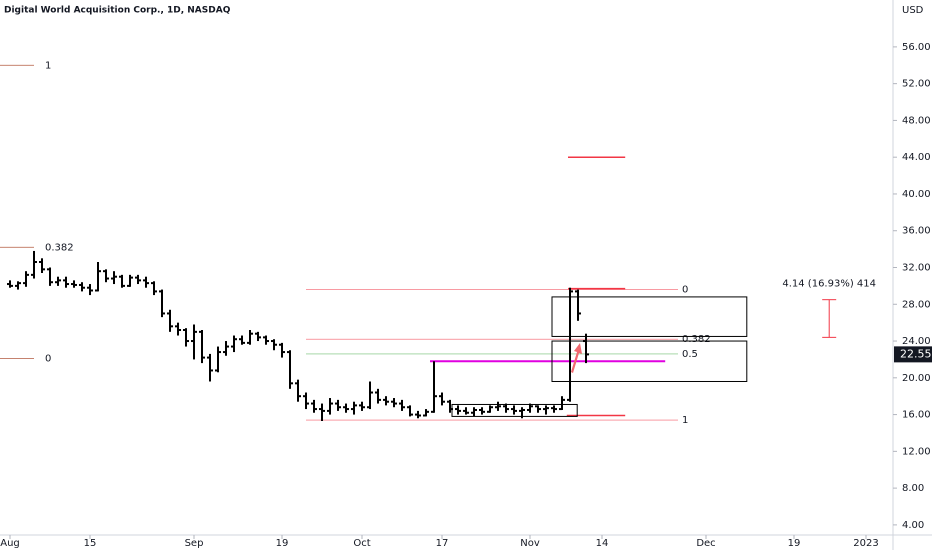 The width and height of the screenshot is (932, 550). Describe the element at coordinates (602, 543) in the screenshot. I see `x-tick-label: 14` at that location.